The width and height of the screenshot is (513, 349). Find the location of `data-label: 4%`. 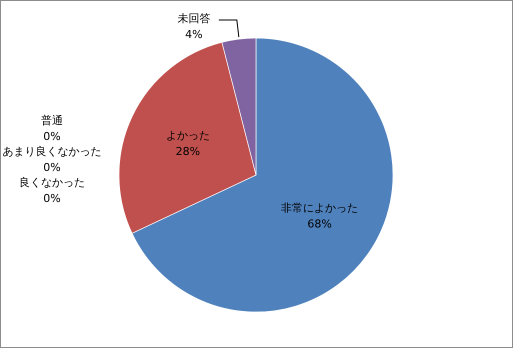

data-label: 4% is located at coordinates (194, 34).